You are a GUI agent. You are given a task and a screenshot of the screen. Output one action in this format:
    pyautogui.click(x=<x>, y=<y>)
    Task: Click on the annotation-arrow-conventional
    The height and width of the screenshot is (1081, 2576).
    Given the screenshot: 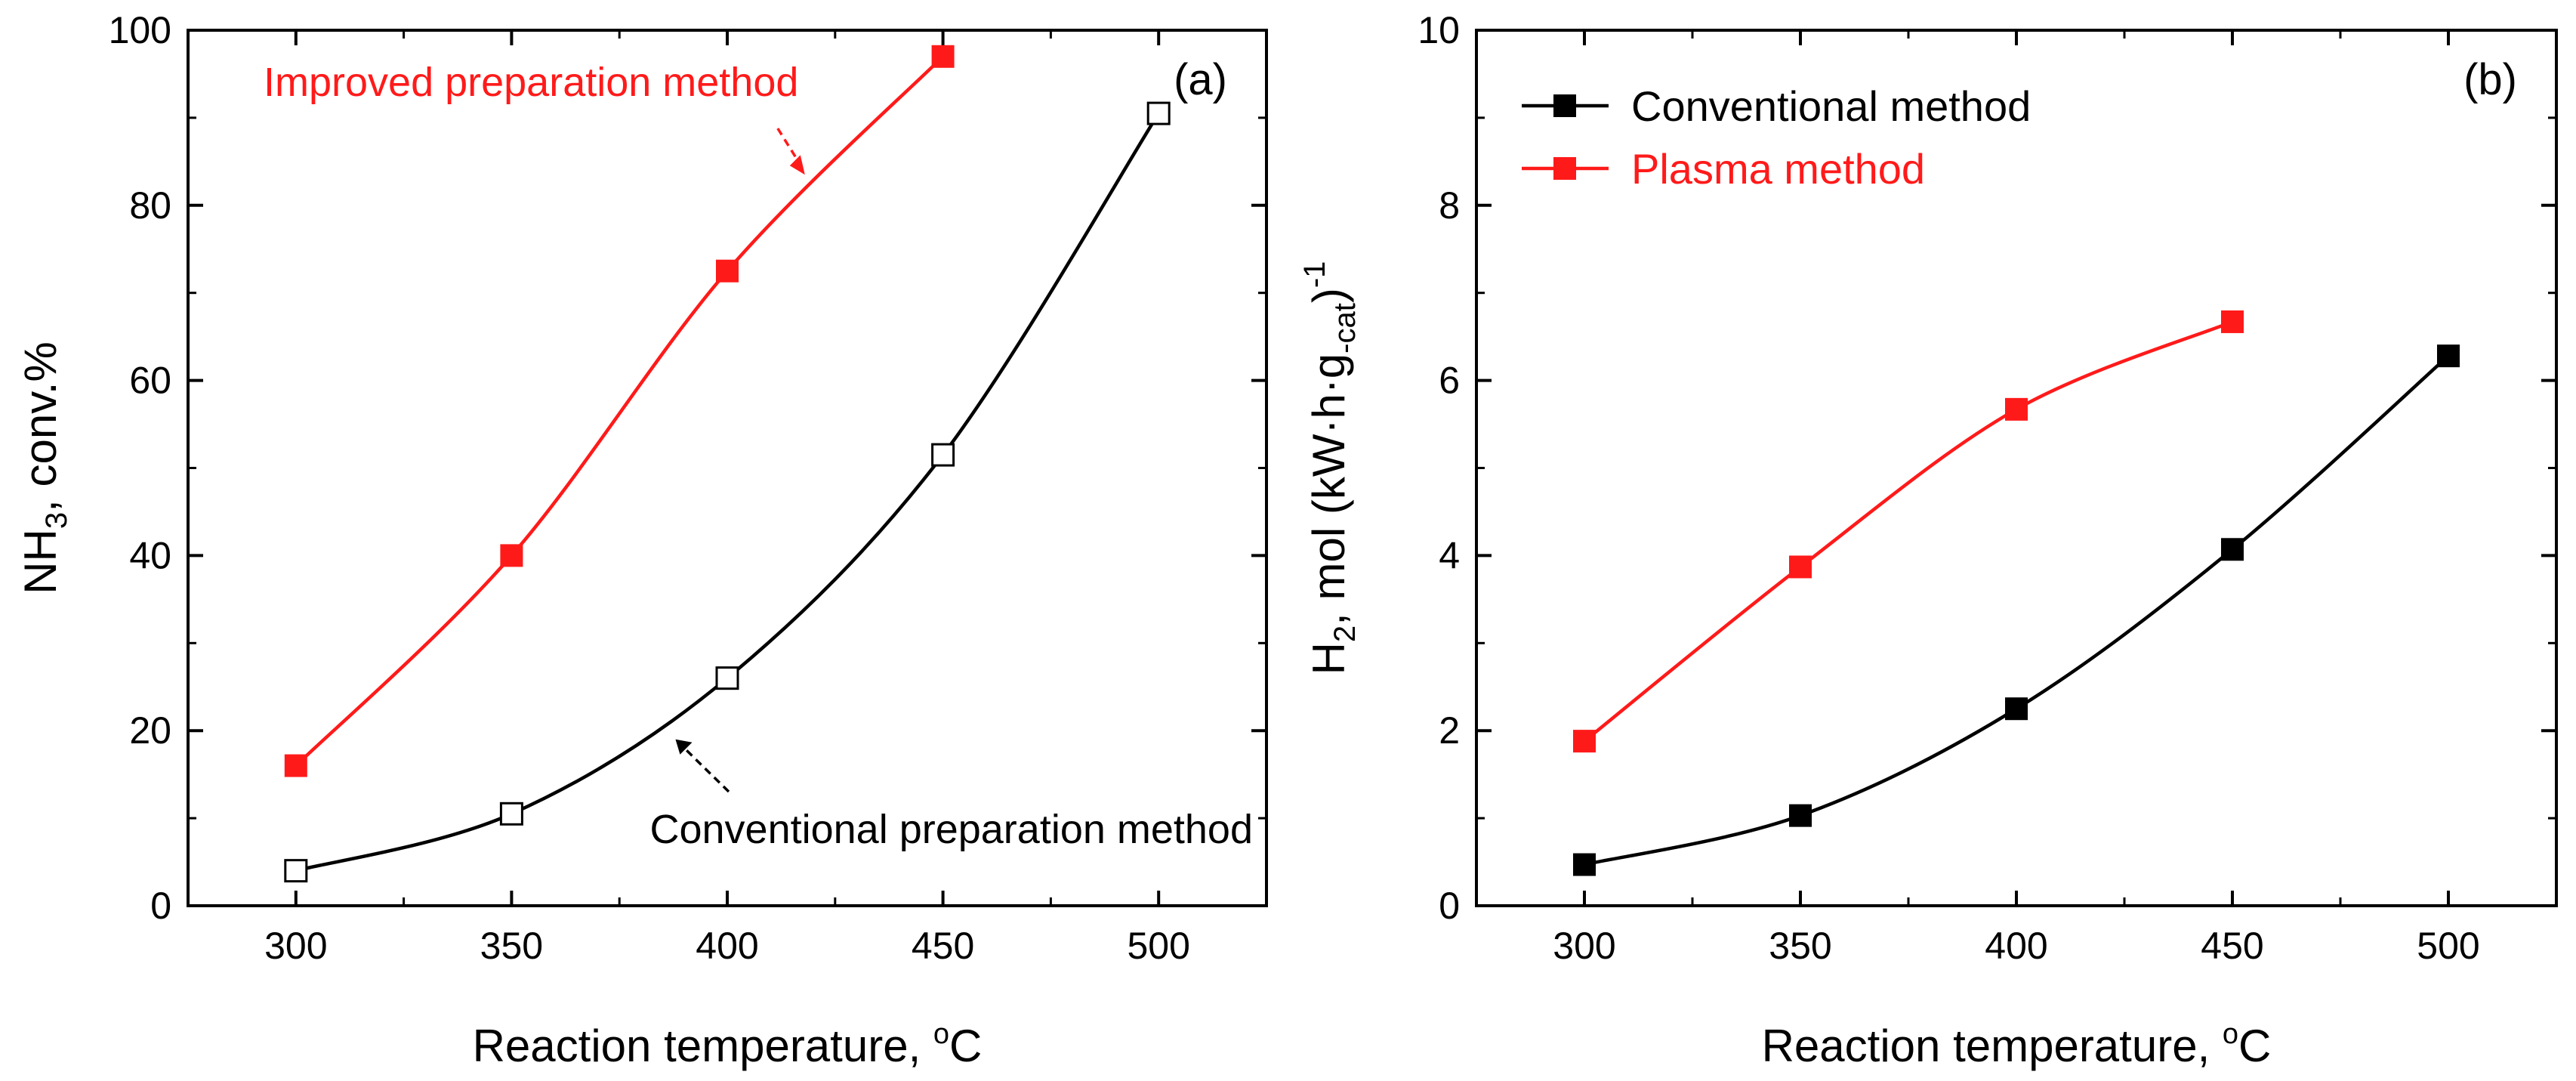 What is the action you would take?
    pyautogui.click(x=704, y=768)
    